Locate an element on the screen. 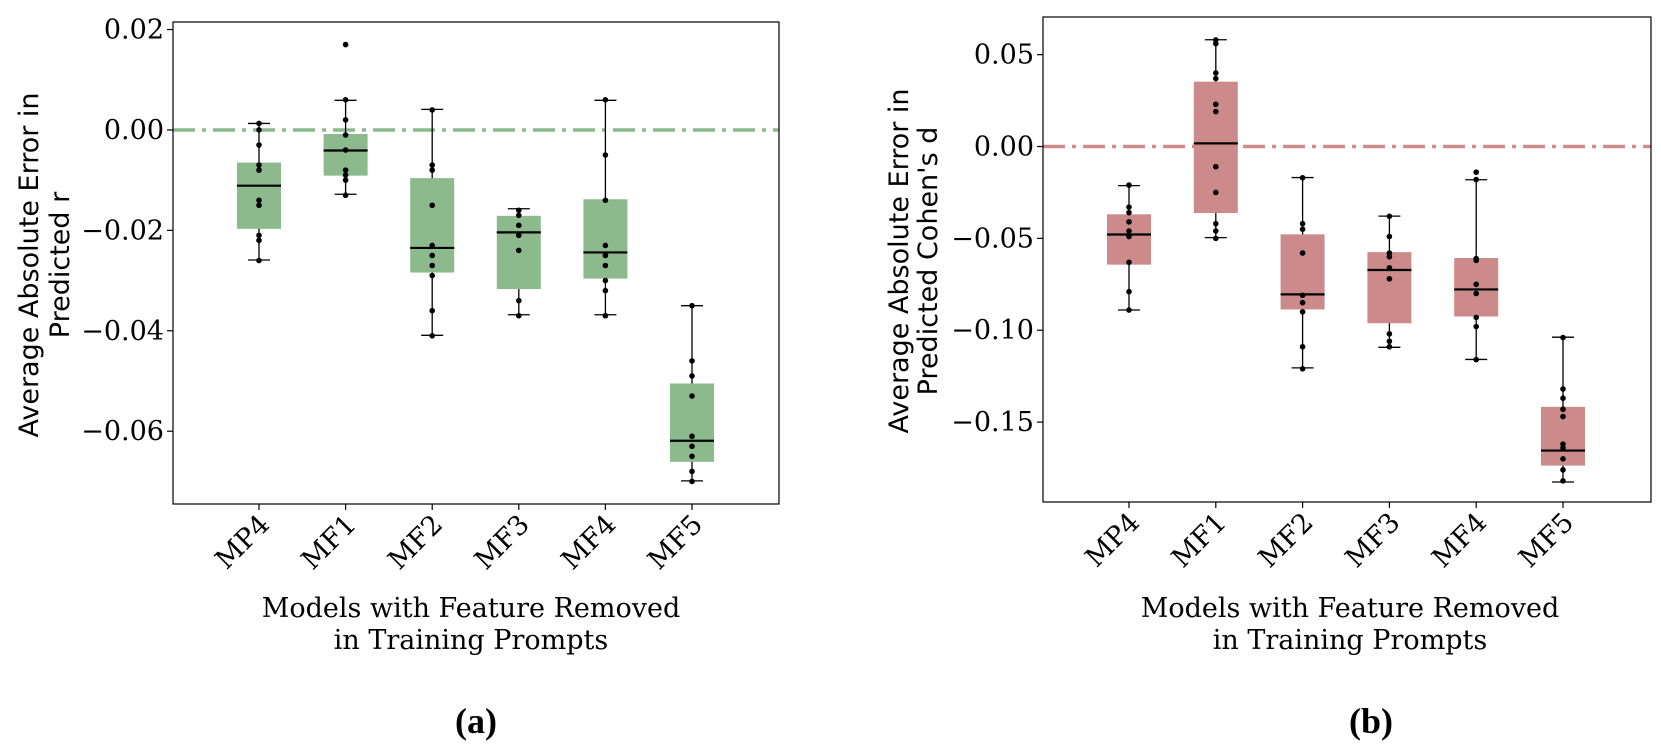 The width and height of the screenshot is (1661, 751). y-tick-label: −0.04 is located at coordinates (122, 331).